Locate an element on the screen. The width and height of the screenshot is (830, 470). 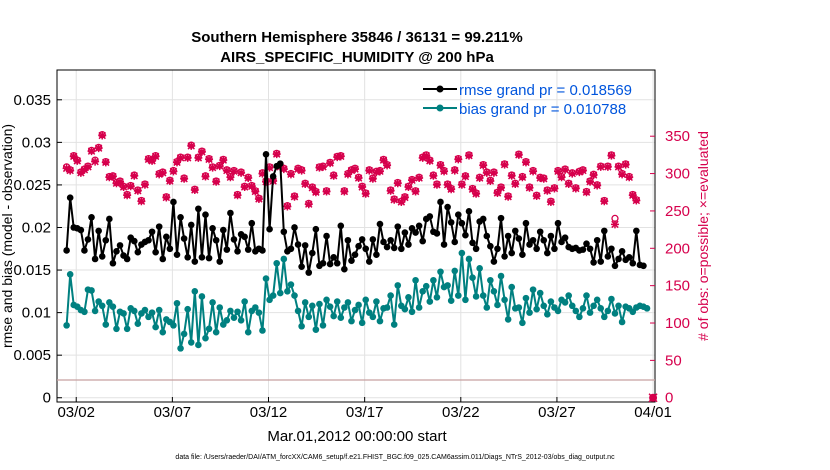
legend-rmse-marker is located at coordinates (440, 89).